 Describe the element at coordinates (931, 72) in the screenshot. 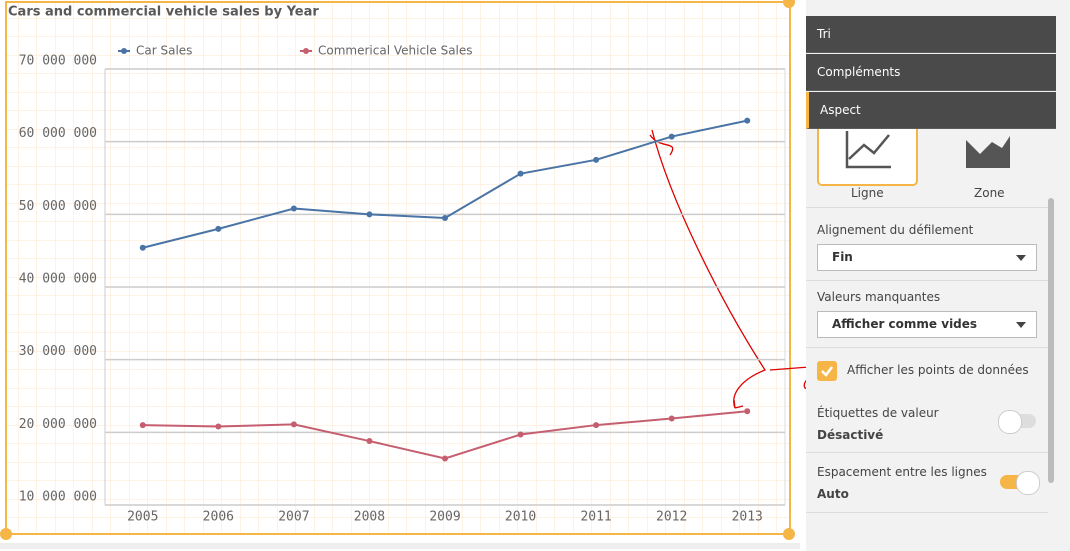

I see `tab: Compléments` at that location.